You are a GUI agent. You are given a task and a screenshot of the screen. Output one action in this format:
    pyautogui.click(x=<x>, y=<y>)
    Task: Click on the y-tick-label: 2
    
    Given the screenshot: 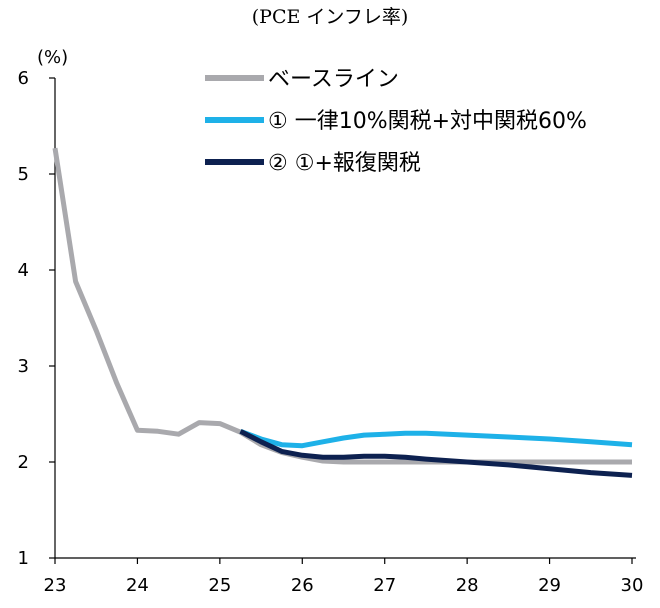 What is the action you would take?
    pyautogui.click(x=23, y=462)
    